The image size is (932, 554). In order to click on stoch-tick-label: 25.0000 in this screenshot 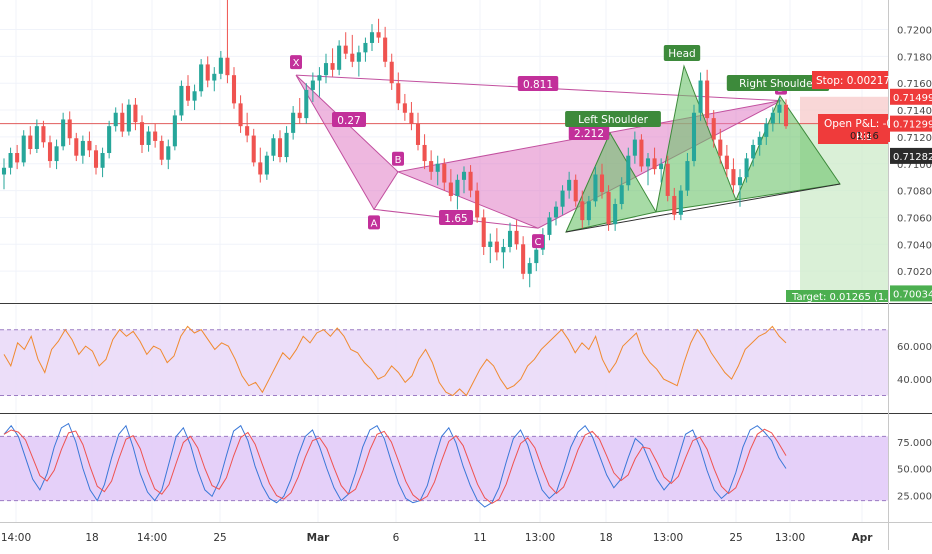, I will do `click(914, 496)`.